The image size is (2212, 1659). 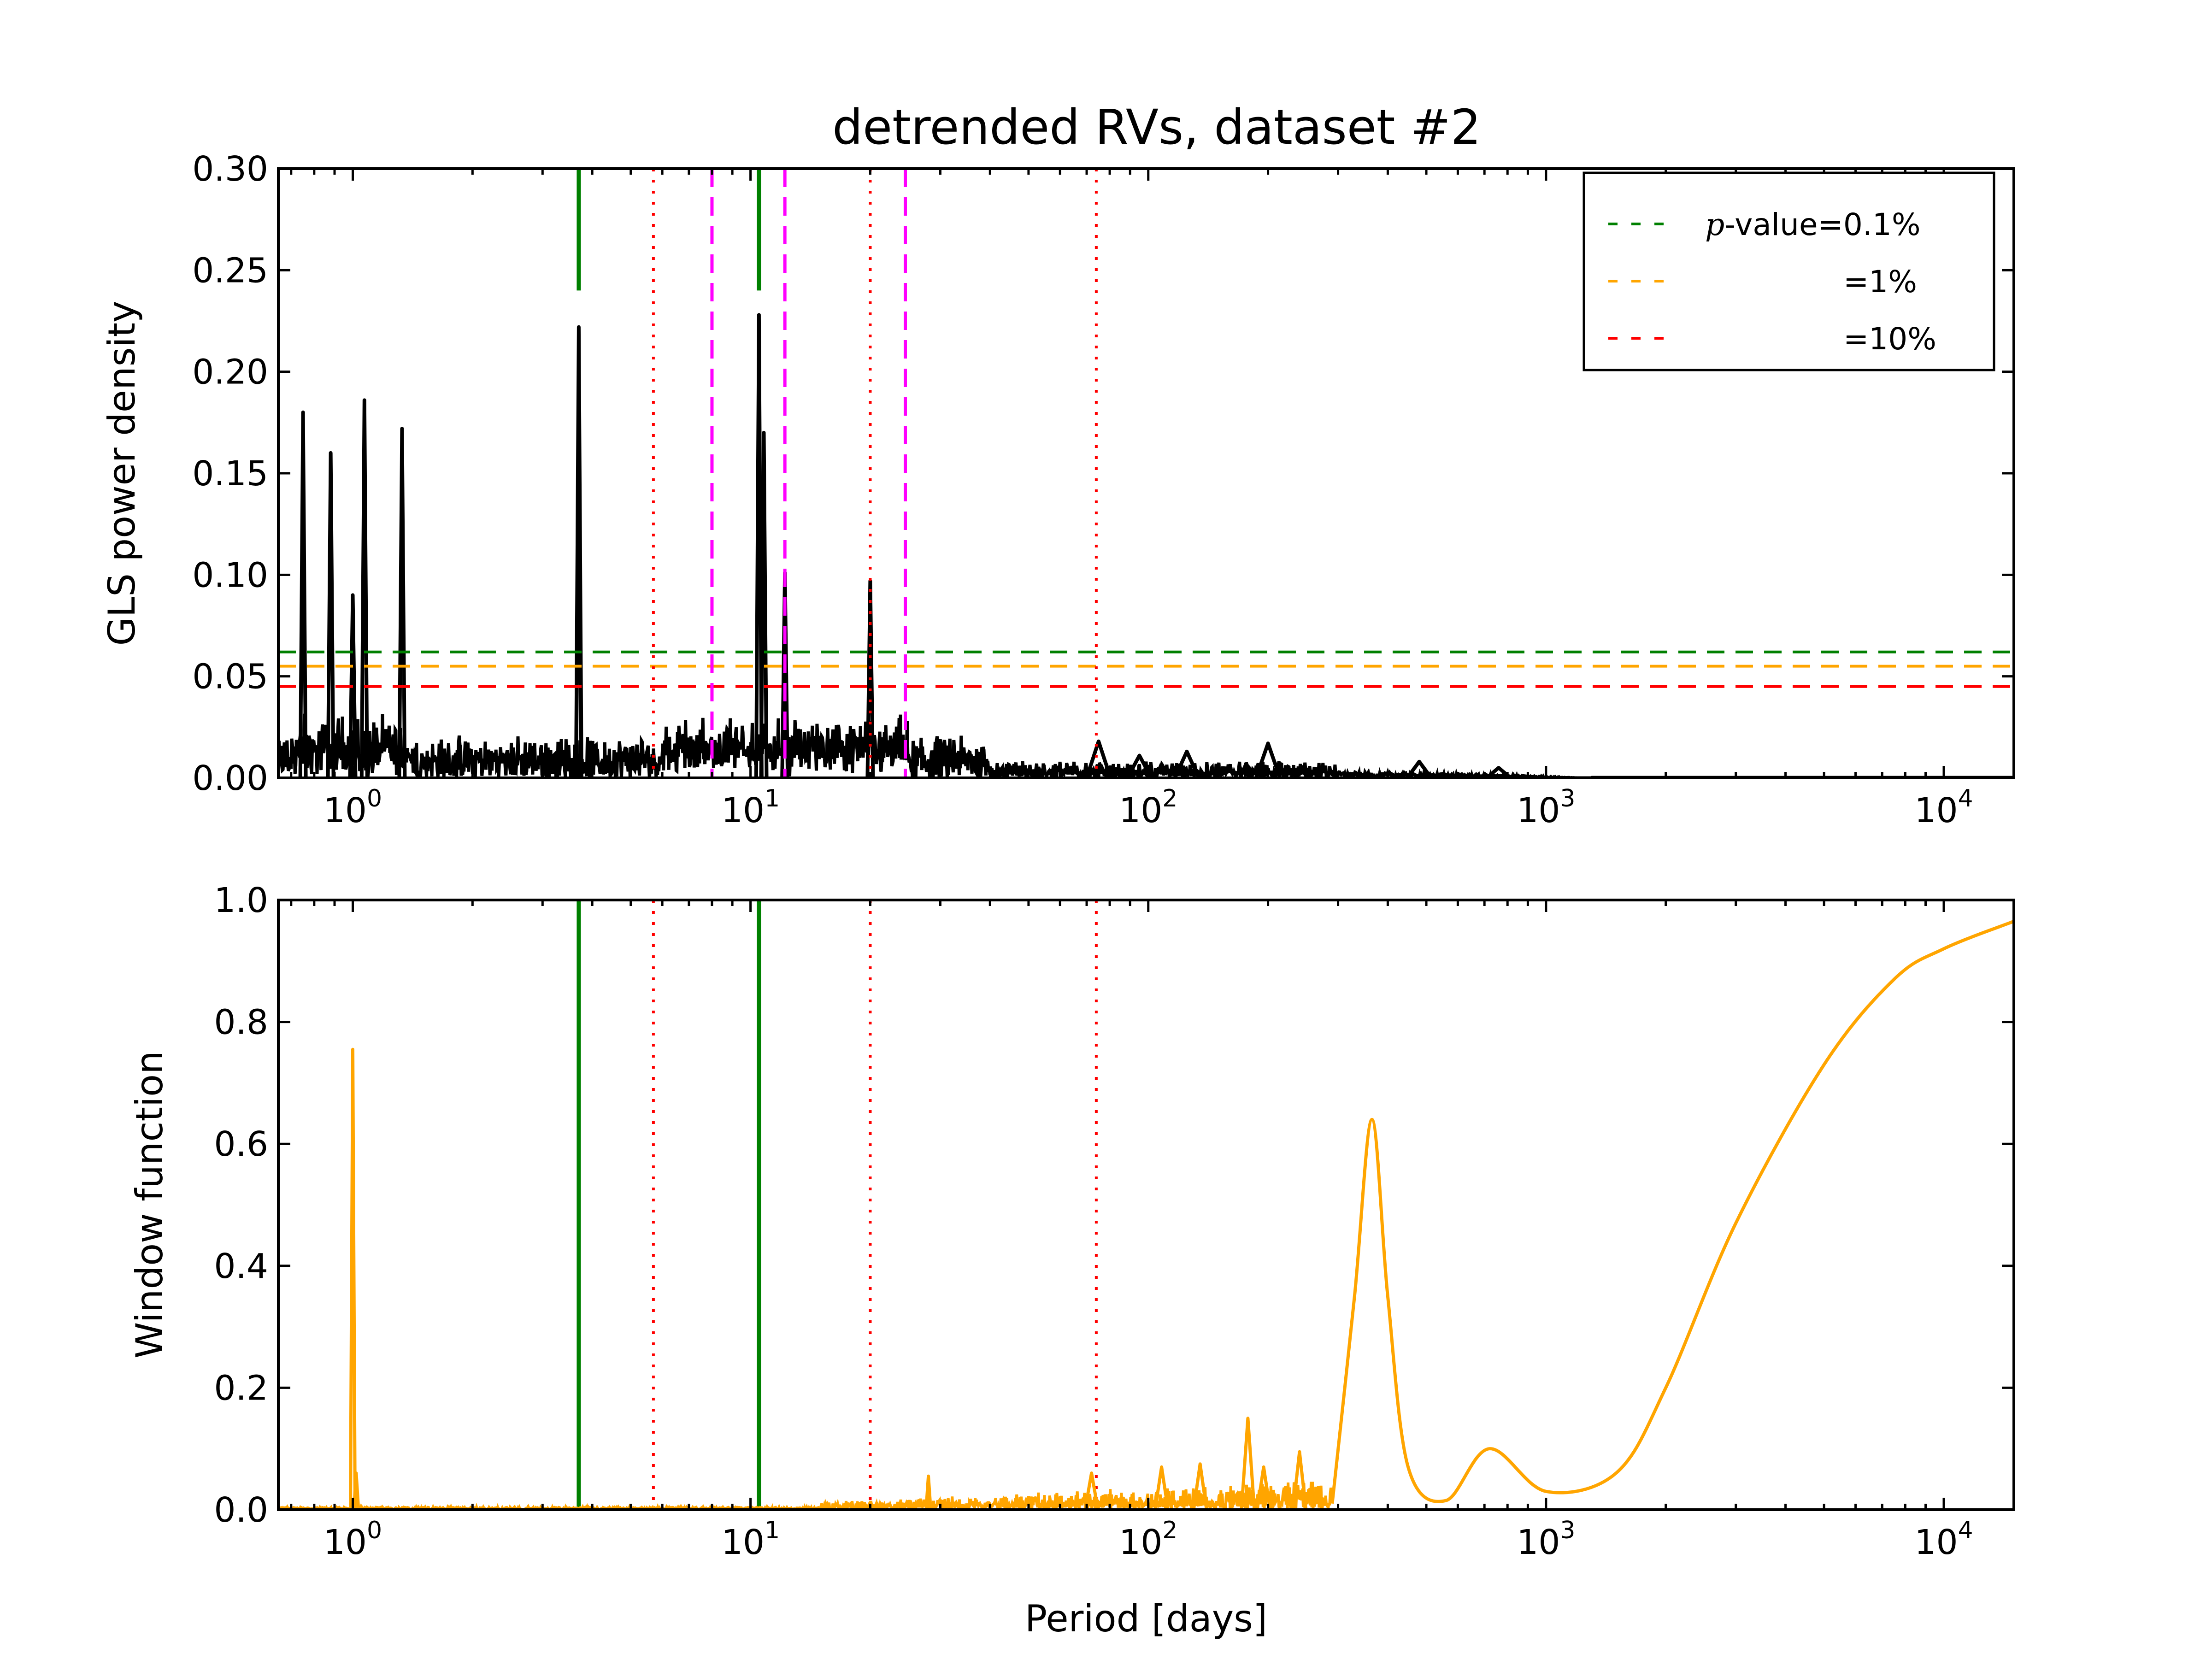 What do you see at coordinates (230, 169) in the screenshot?
I see `y-tick-label: 0.30` at bounding box center [230, 169].